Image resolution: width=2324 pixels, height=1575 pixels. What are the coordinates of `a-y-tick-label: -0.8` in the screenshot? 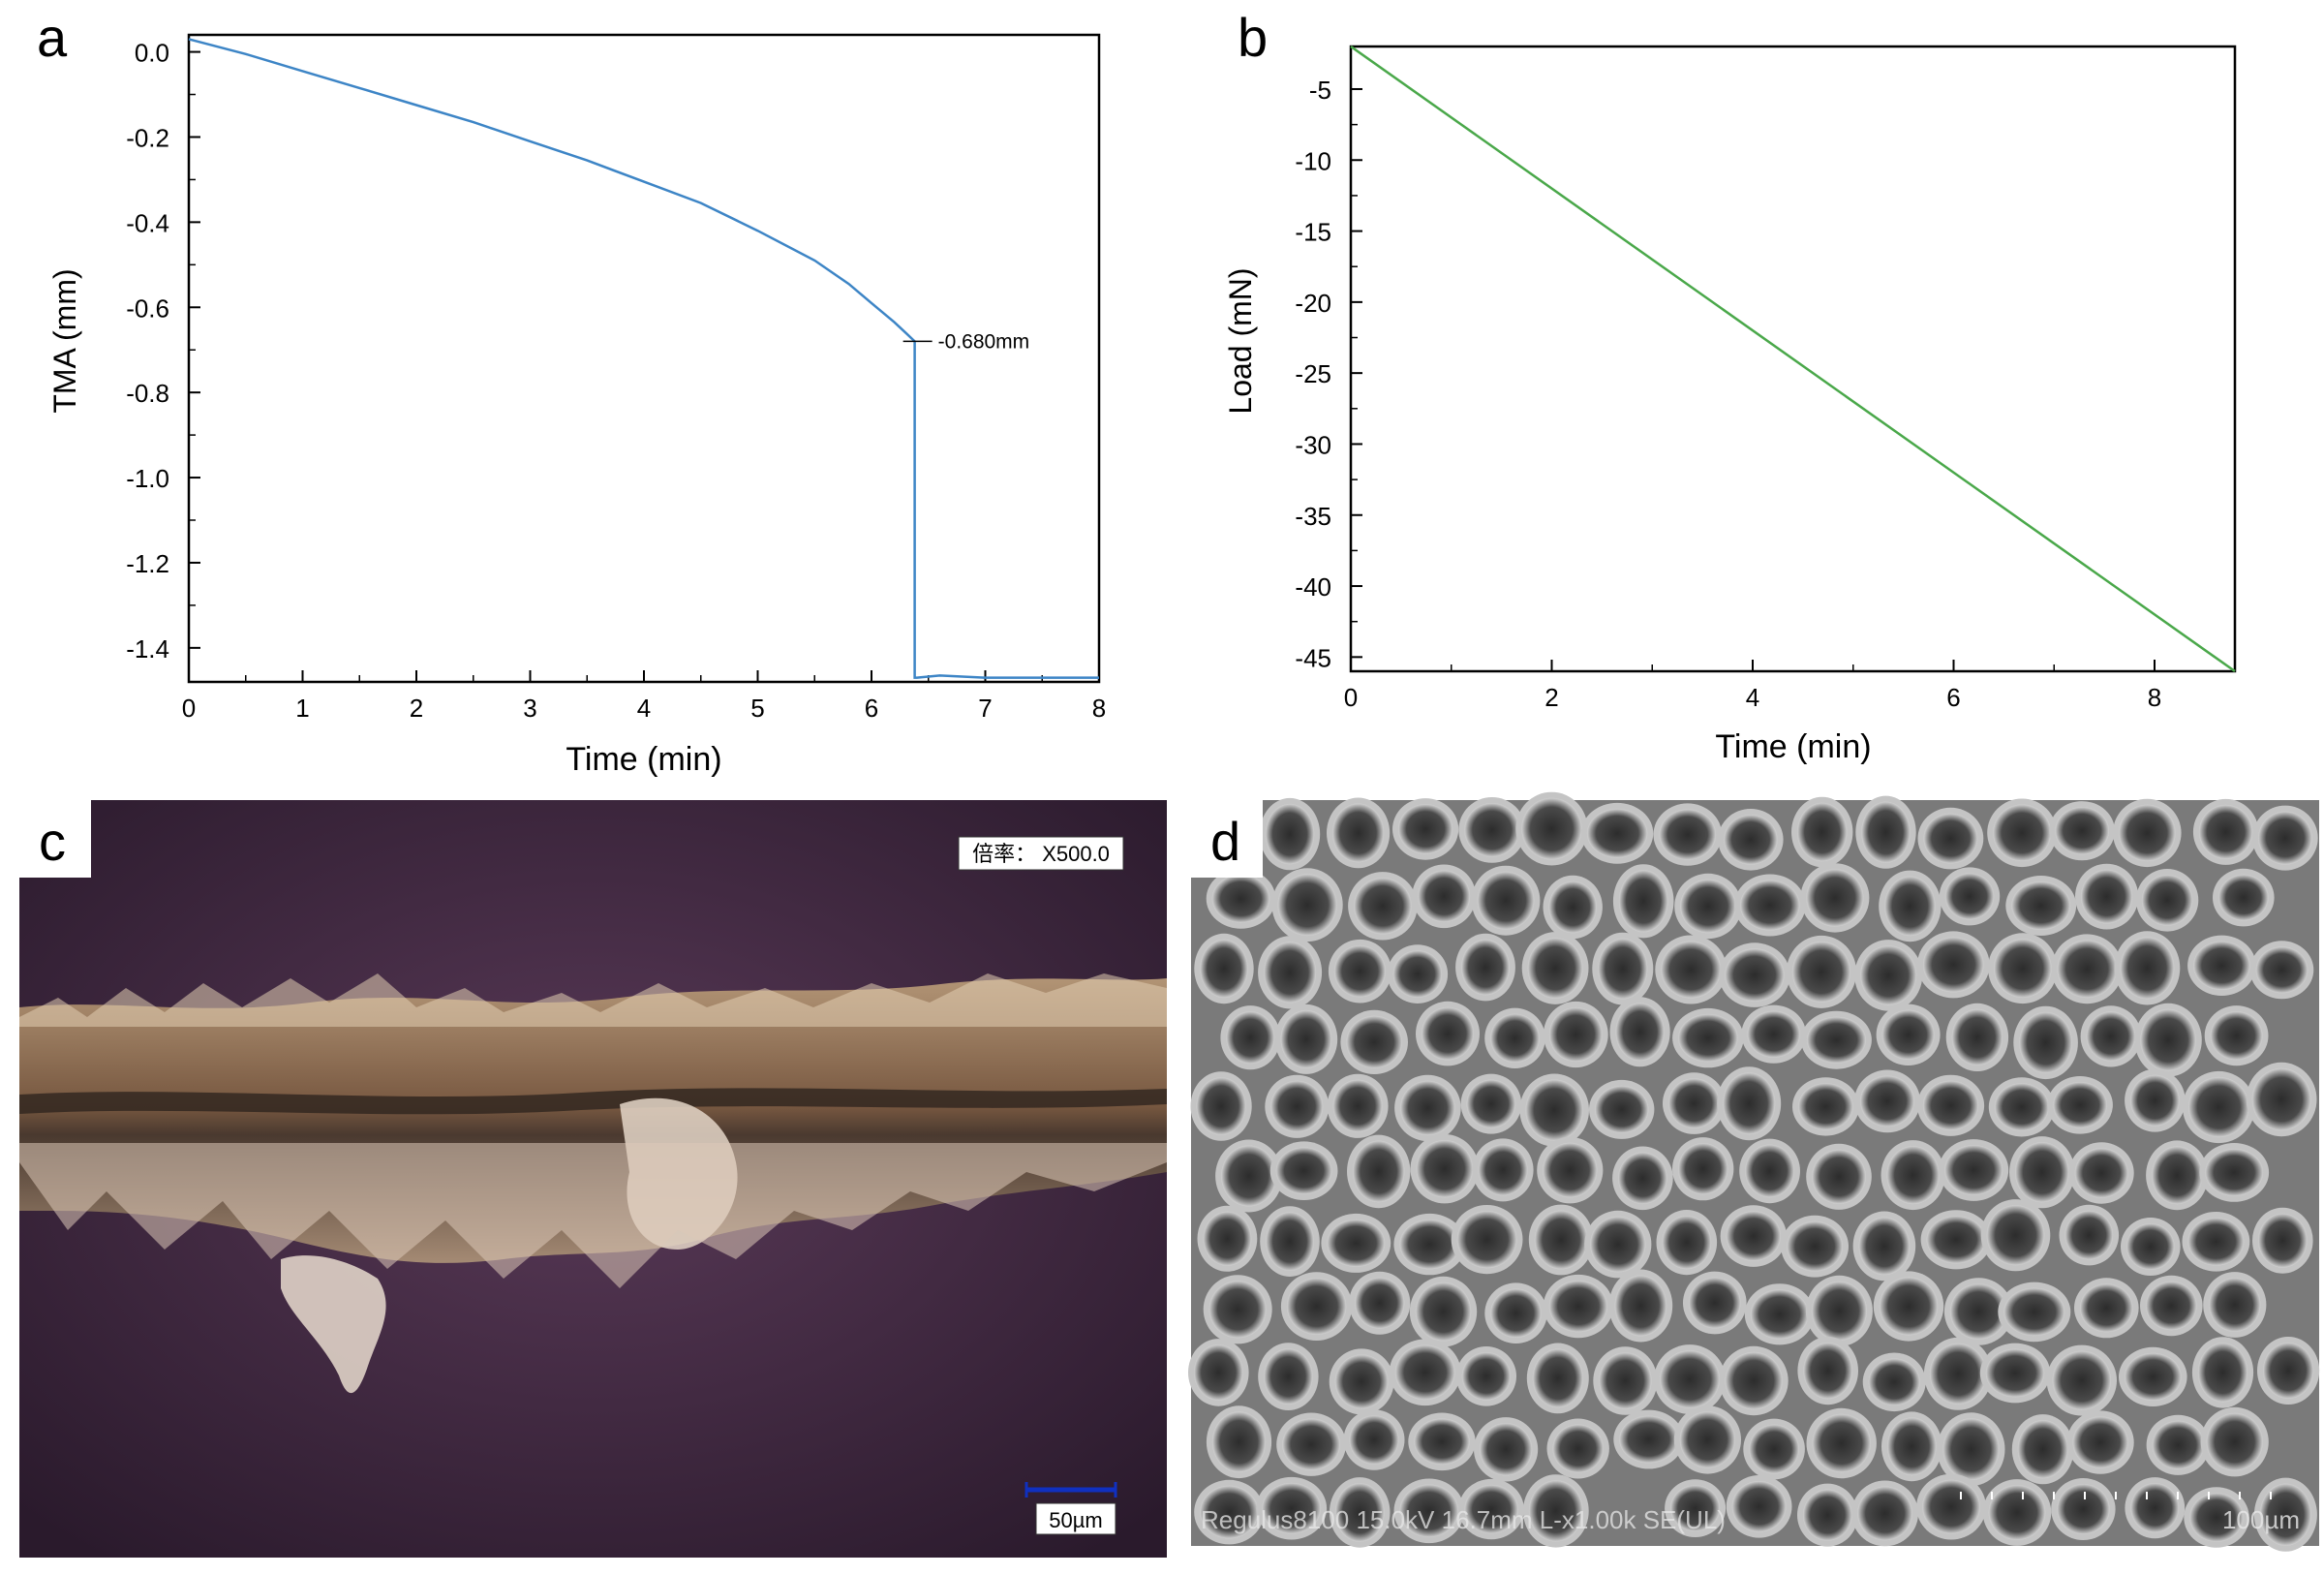 It's located at (148, 393).